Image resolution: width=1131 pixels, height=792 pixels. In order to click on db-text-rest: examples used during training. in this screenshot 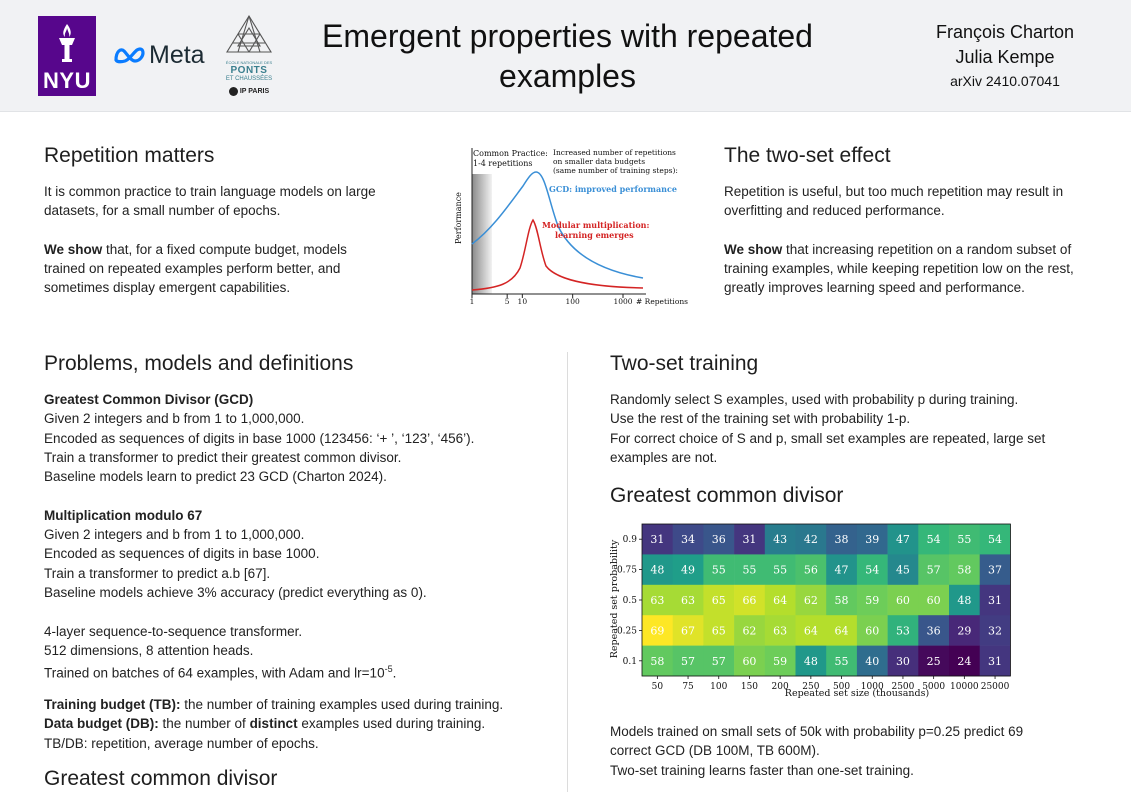, I will do `click(391, 724)`.